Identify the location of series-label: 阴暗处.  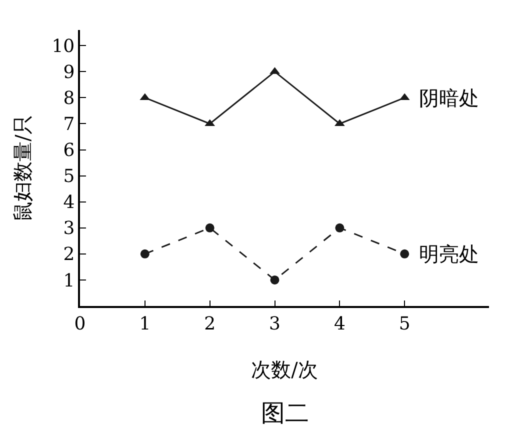
(449, 98).